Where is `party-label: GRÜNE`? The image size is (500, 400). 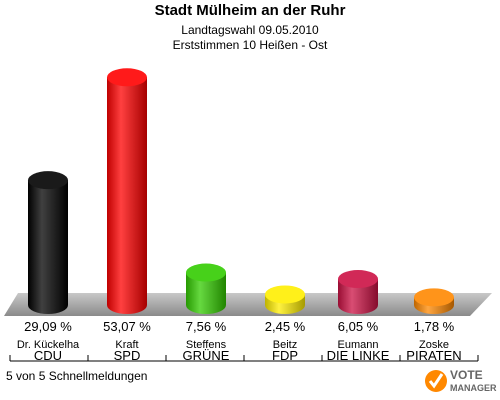
party-label: GRÜNE is located at coordinates (206, 355).